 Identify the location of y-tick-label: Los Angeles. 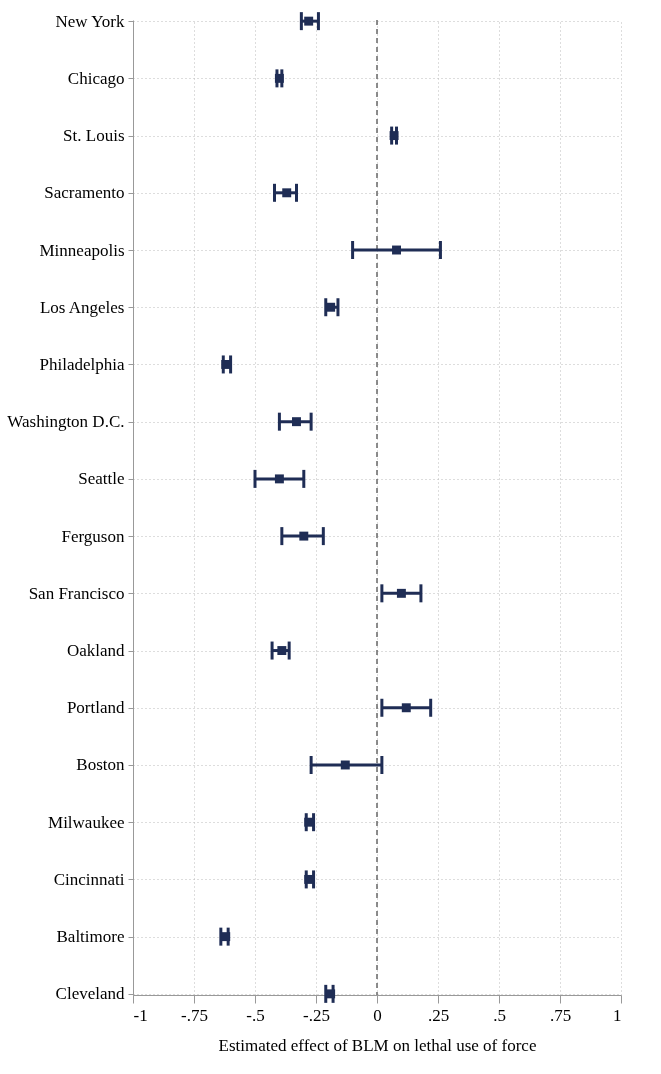
(82, 307).